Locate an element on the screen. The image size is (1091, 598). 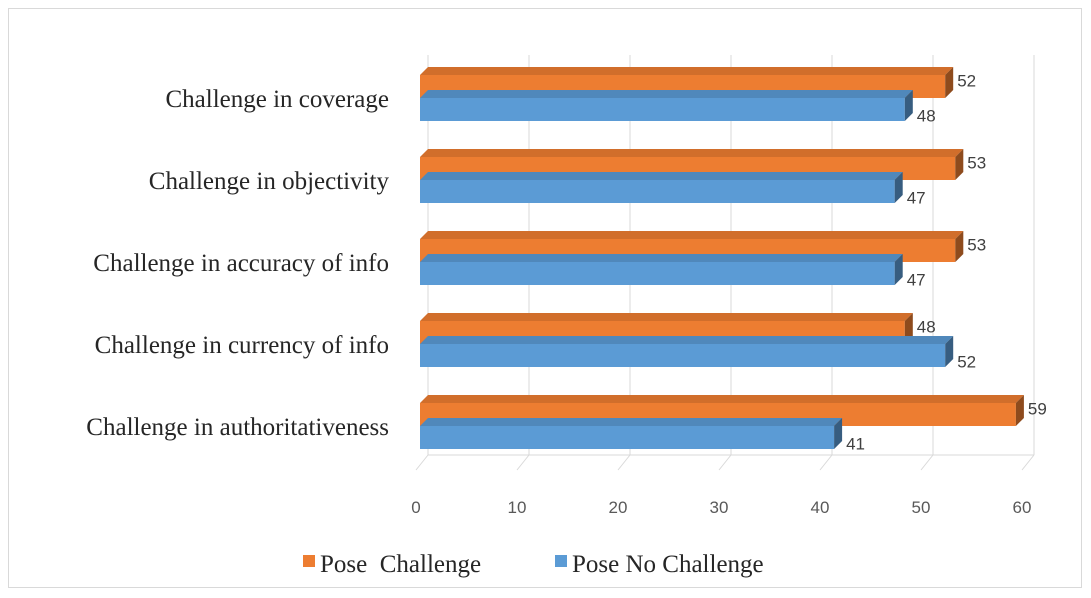
x-tick-label: 20 is located at coordinates (618, 507).